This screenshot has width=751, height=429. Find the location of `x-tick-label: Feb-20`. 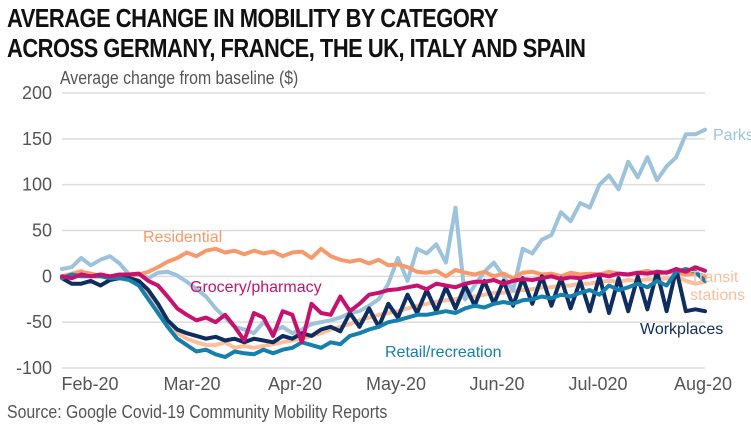

x-tick-label: Feb-20 is located at coordinates (89, 384).